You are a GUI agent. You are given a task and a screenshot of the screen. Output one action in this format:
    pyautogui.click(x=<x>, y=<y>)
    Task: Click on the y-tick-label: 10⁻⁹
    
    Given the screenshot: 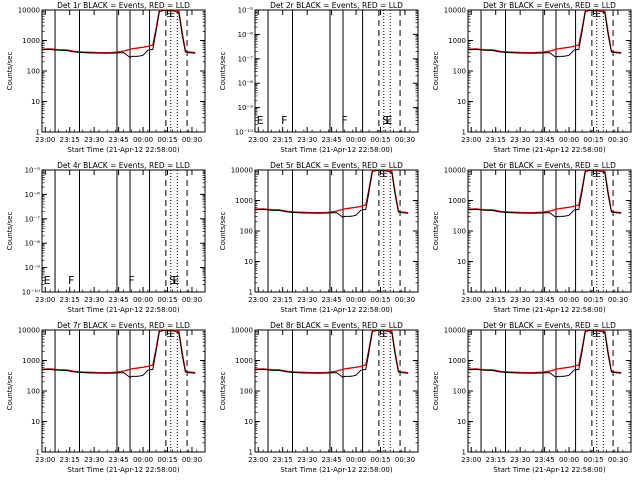 What is the action you would take?
    pyautogui.click(x=246, y=108)
    